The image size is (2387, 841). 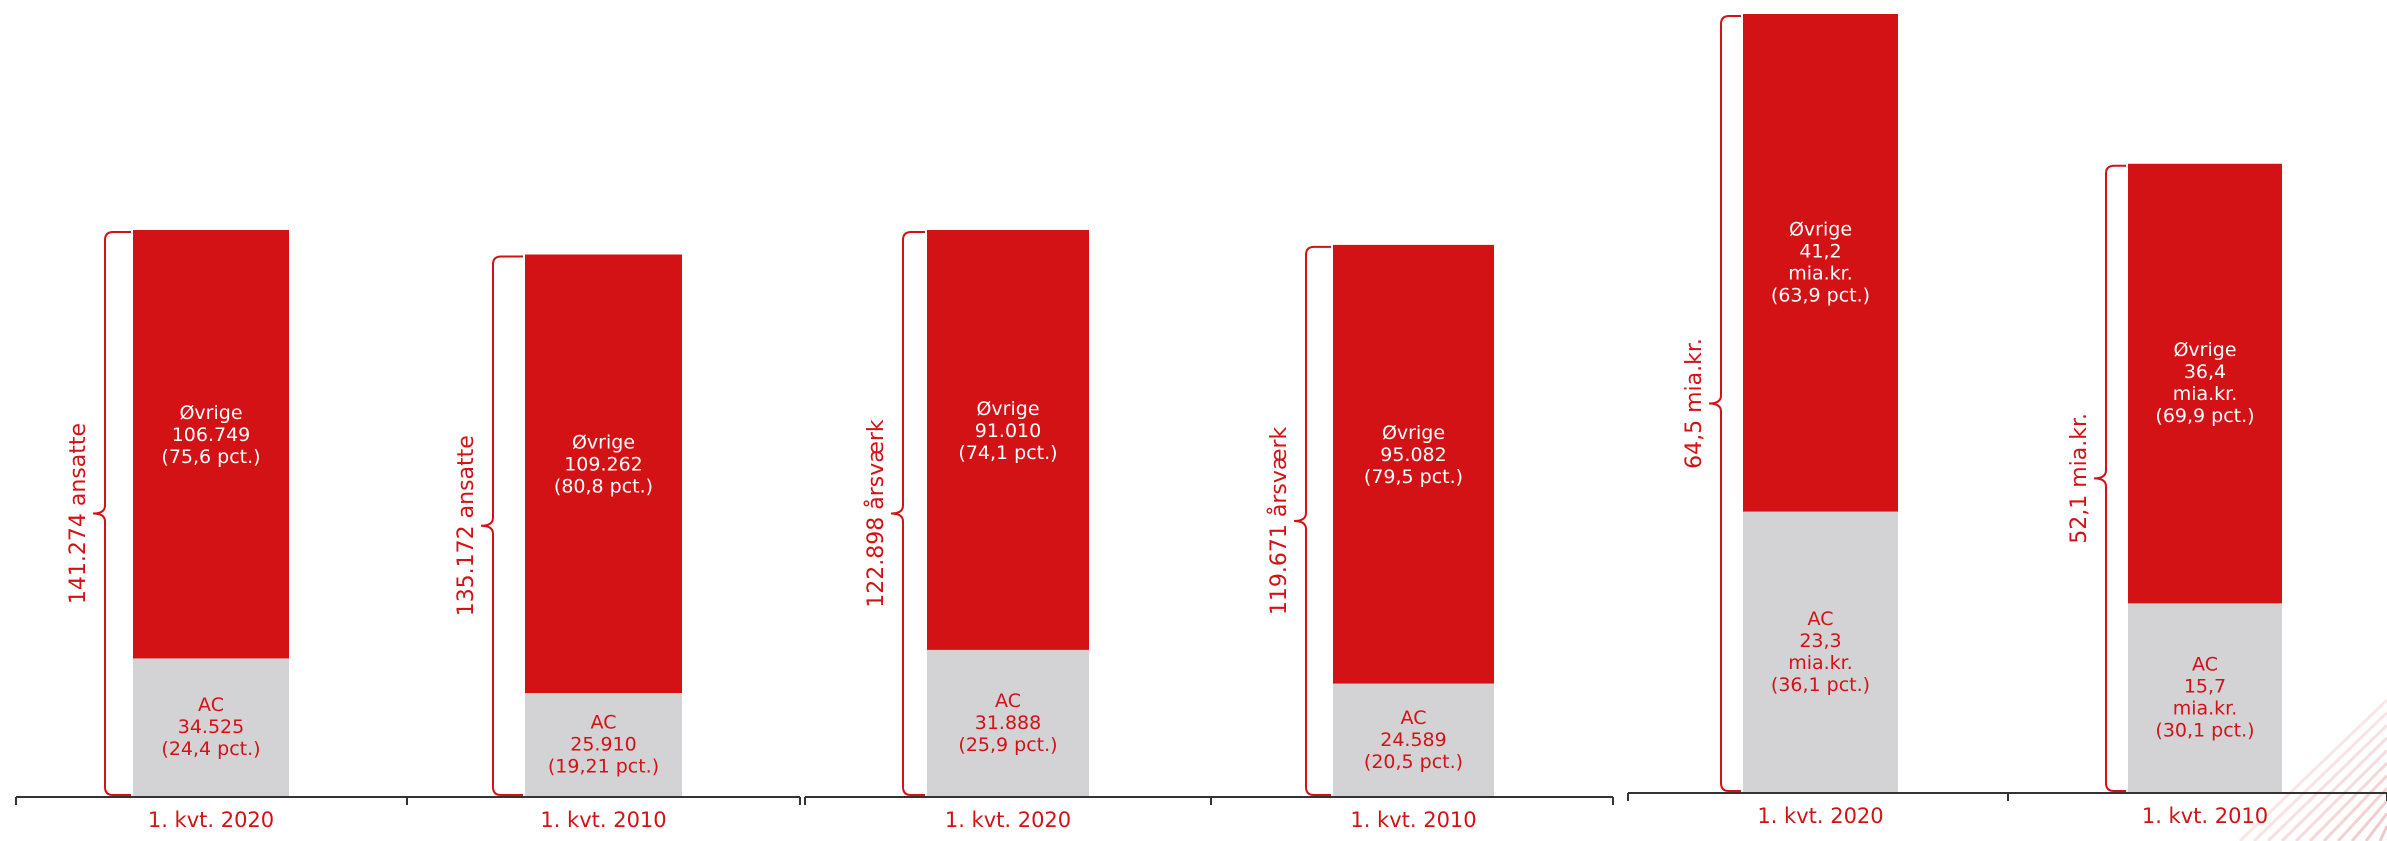 I want to click on data-label-ovrige: 106.749, so click(x=211, y=435).